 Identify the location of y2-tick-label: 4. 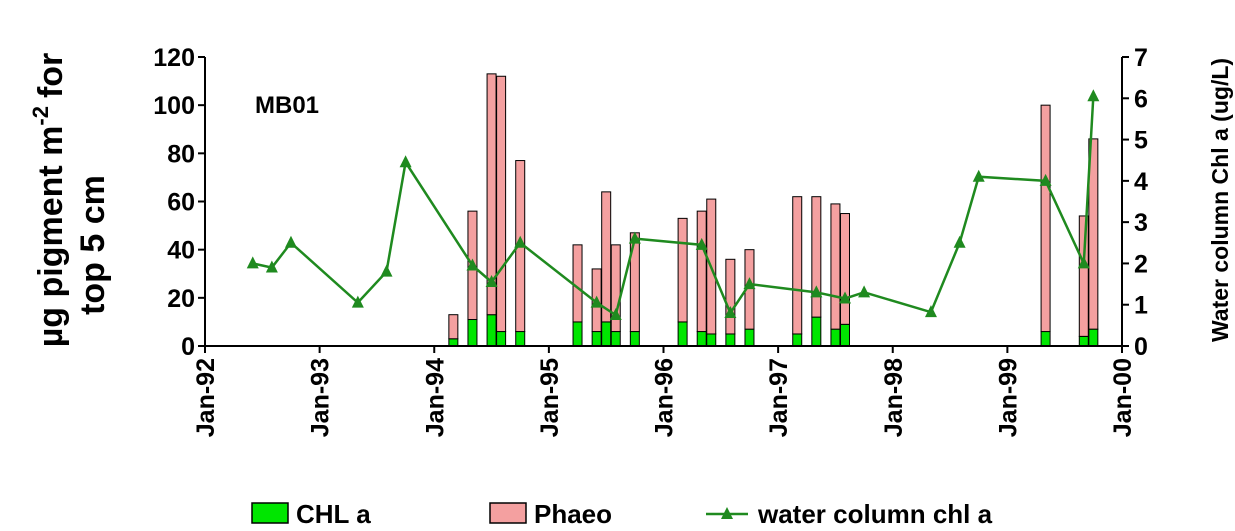
(1141, 182).